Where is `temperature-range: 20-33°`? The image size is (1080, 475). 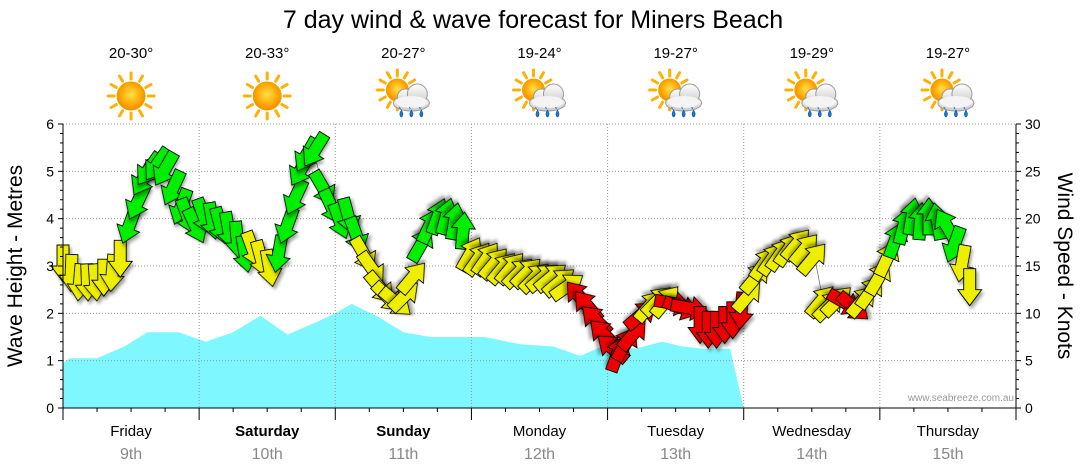 temperature-range: 20-33° is located at coordinates (267, 53).